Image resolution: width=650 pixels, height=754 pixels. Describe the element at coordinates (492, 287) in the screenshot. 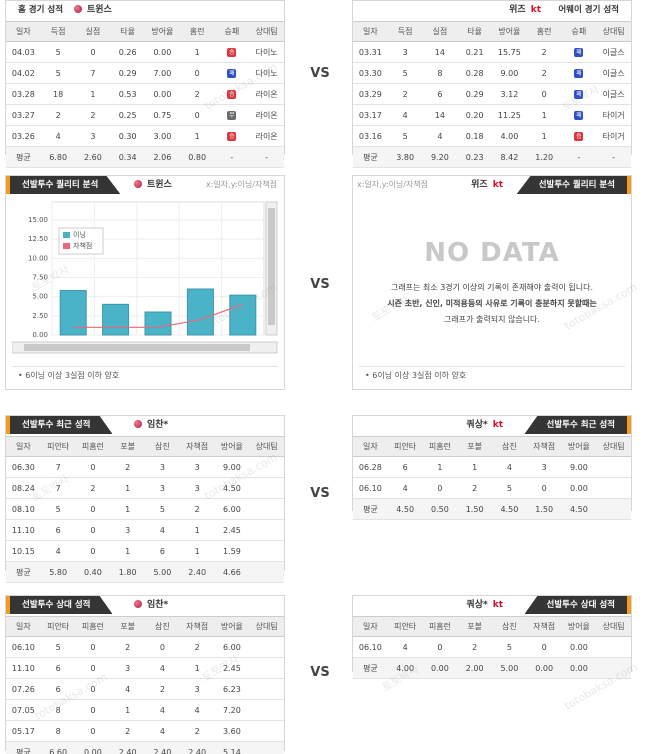

I see `no-data-message: 그래프는 최소 3경기 이상의 기록이 존재해야 출력이 됩니다.` at that location.